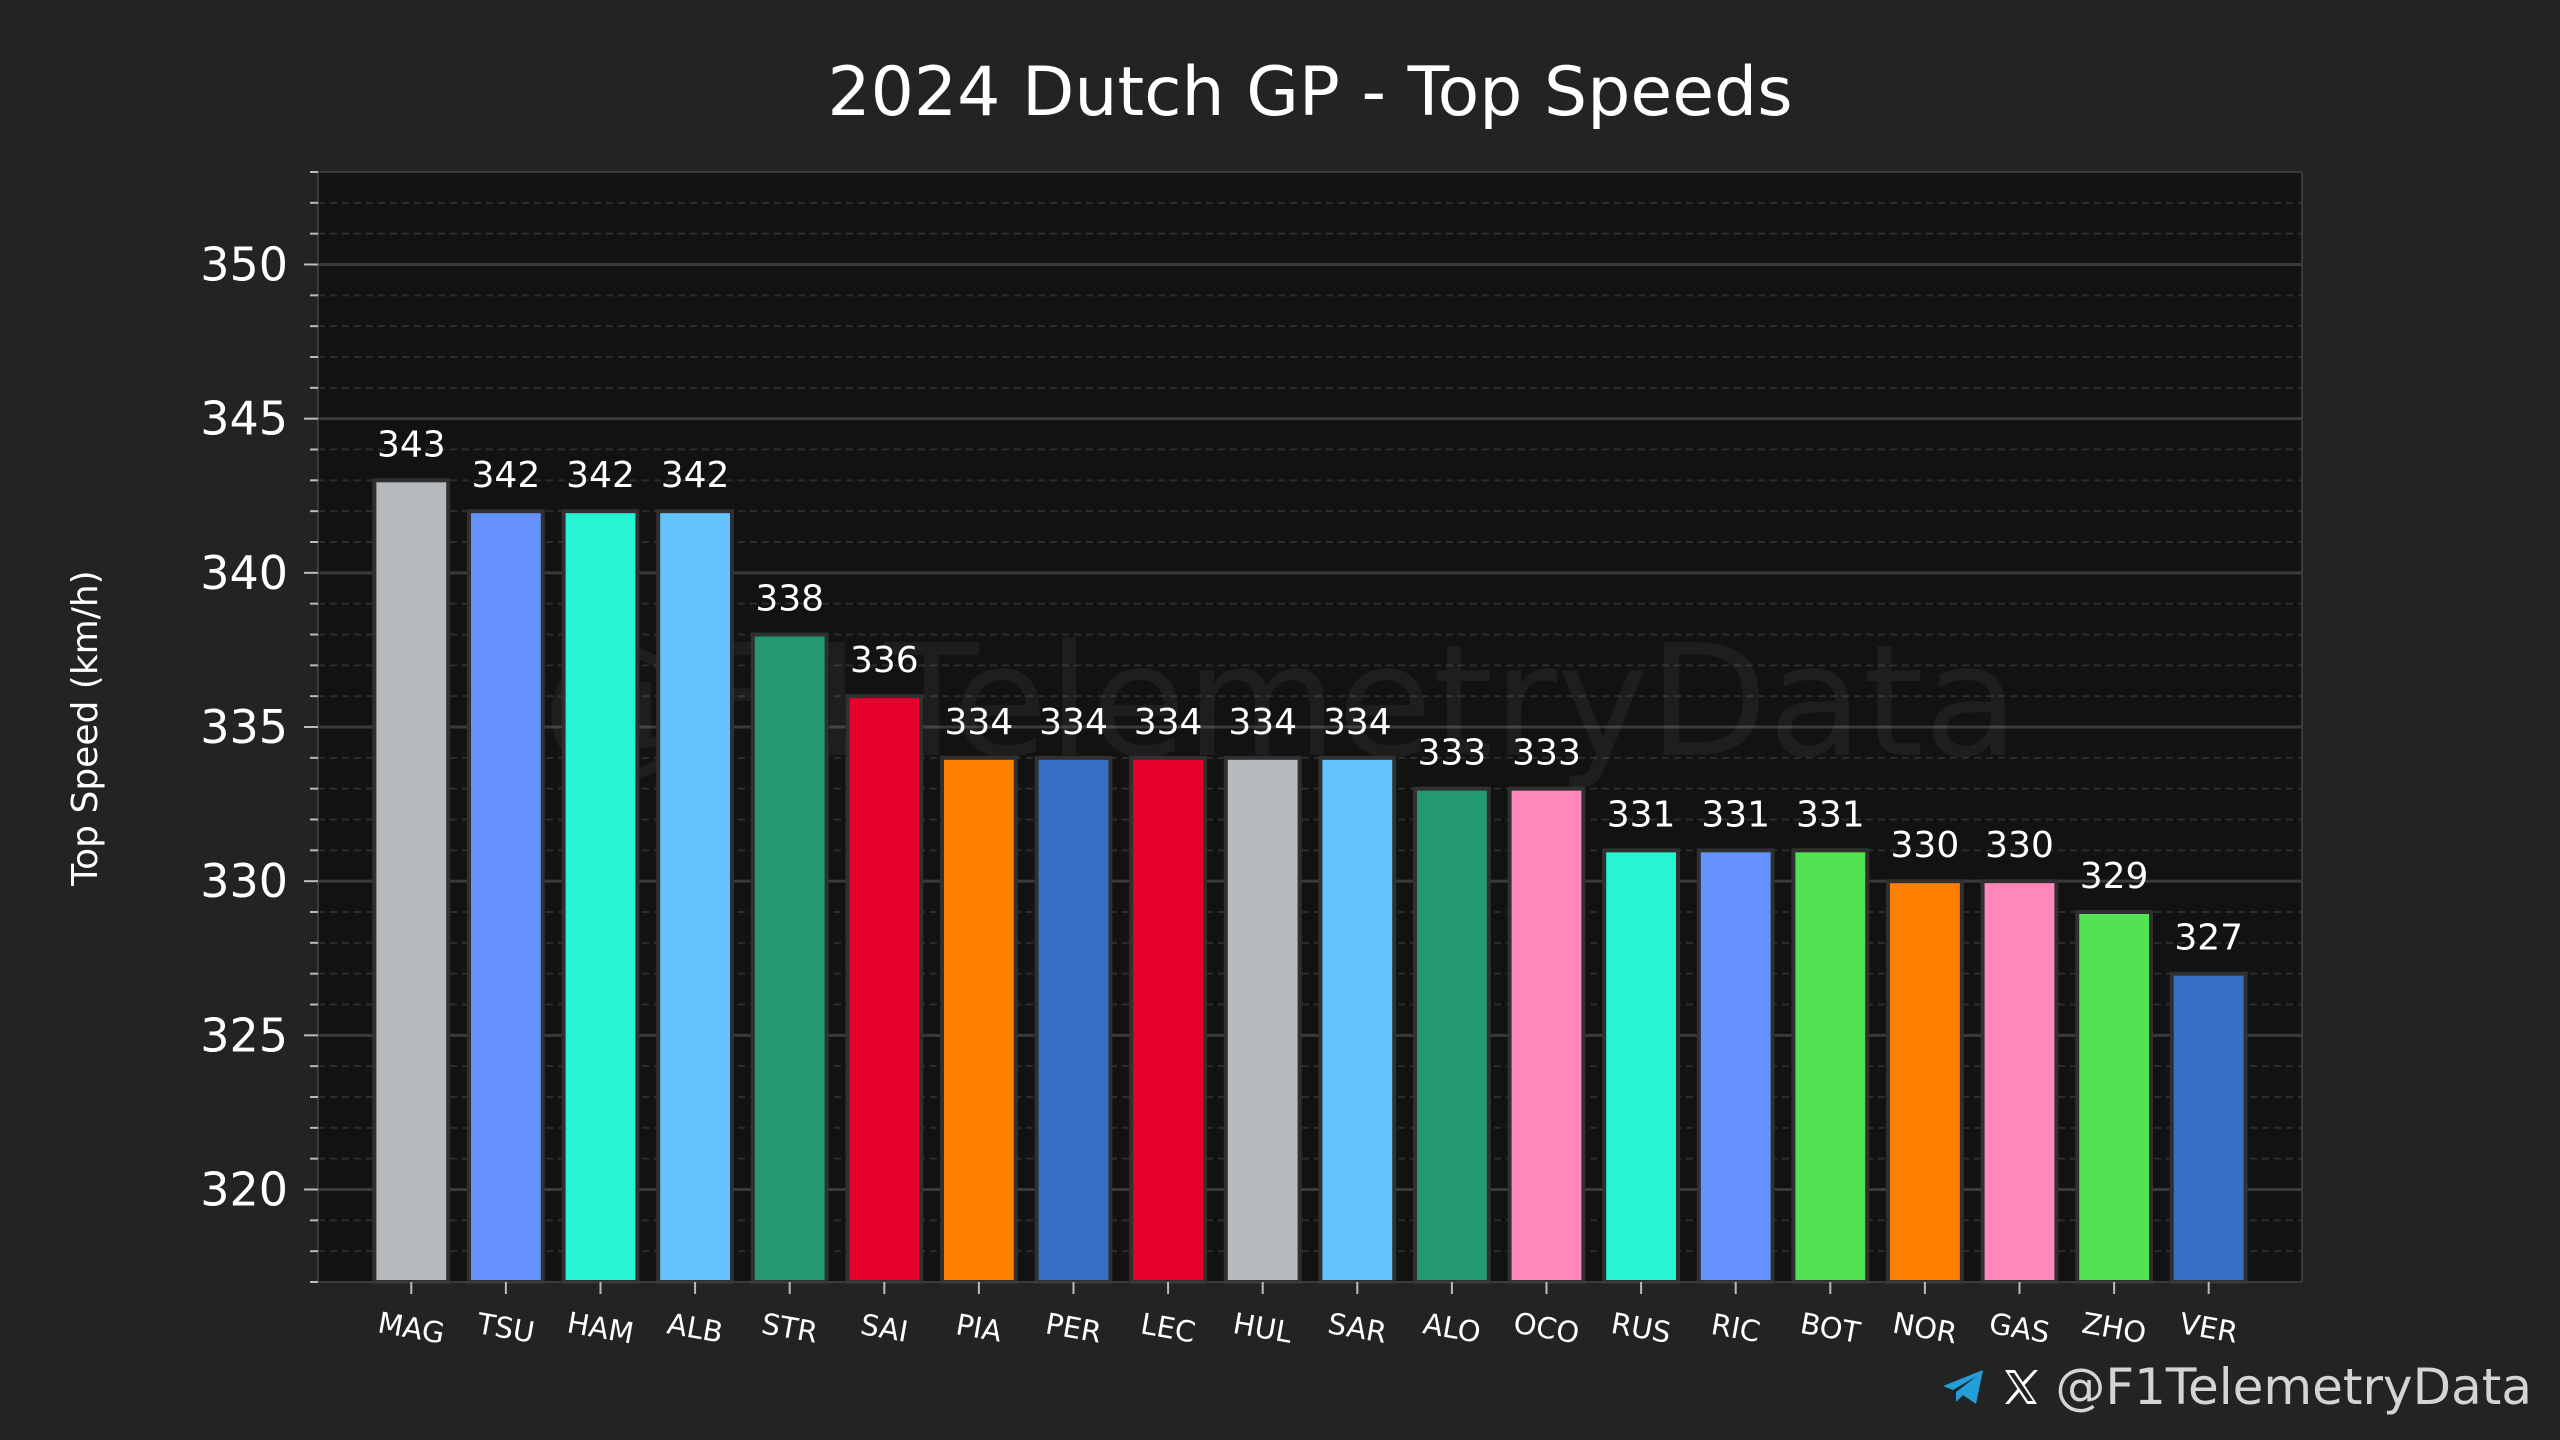  What do you see at coordinates (244, 419) in the screenshot?
I see `y-tick-label: 345` at bounding box center [244, 419].